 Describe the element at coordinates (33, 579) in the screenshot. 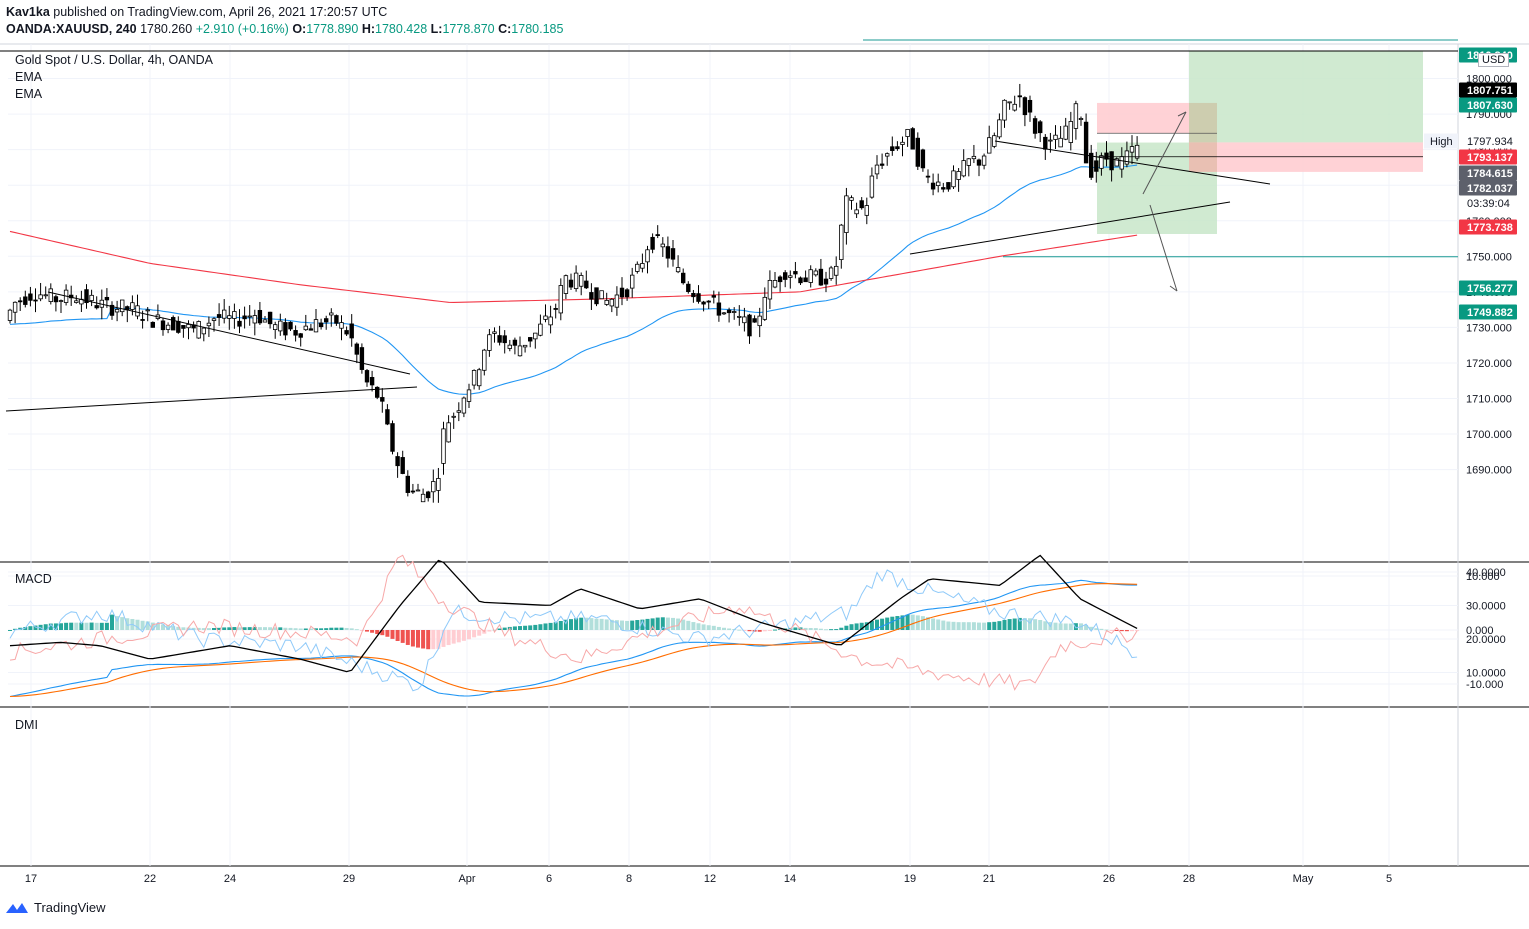

I see `macd-legend: MACD` at that location.